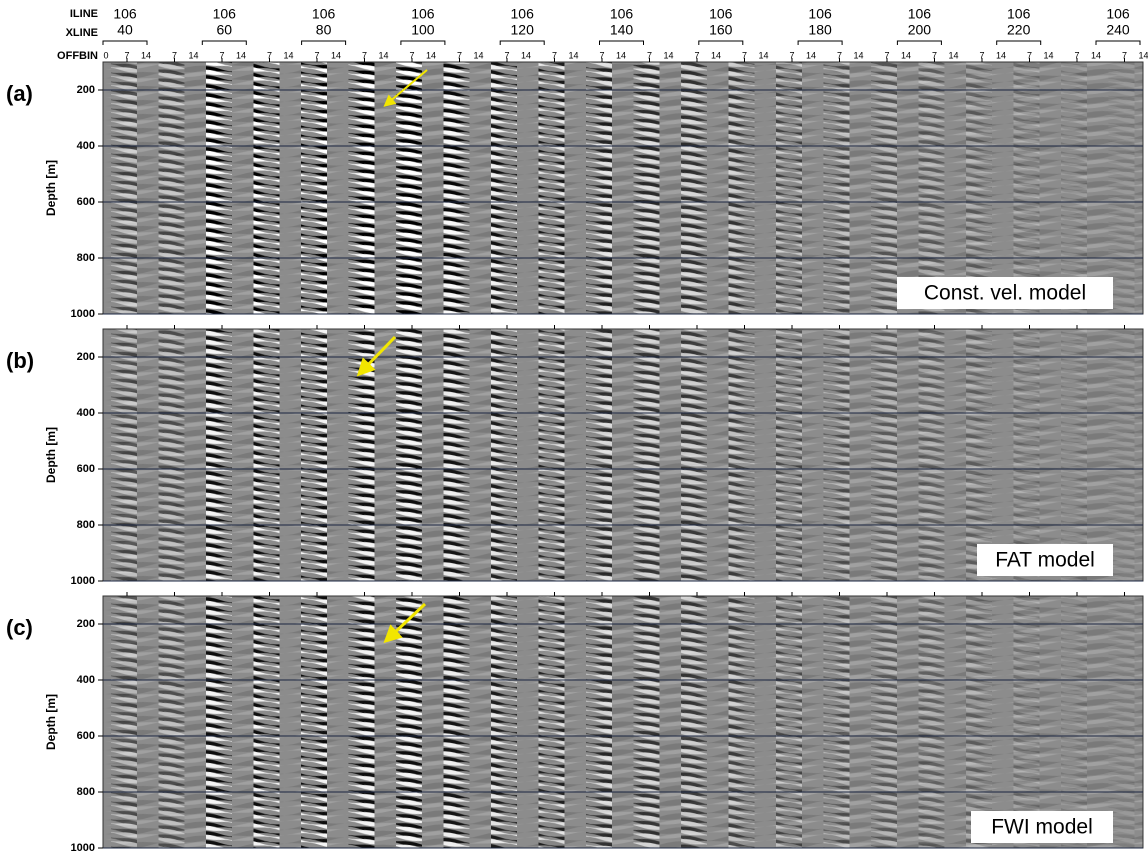 The height and width of the screenshot is (853, 1148). What do you see at coordinates (84, 14) in the screenshot?
I see `header-row-label: ILINE` at bounding box center [84, 14].